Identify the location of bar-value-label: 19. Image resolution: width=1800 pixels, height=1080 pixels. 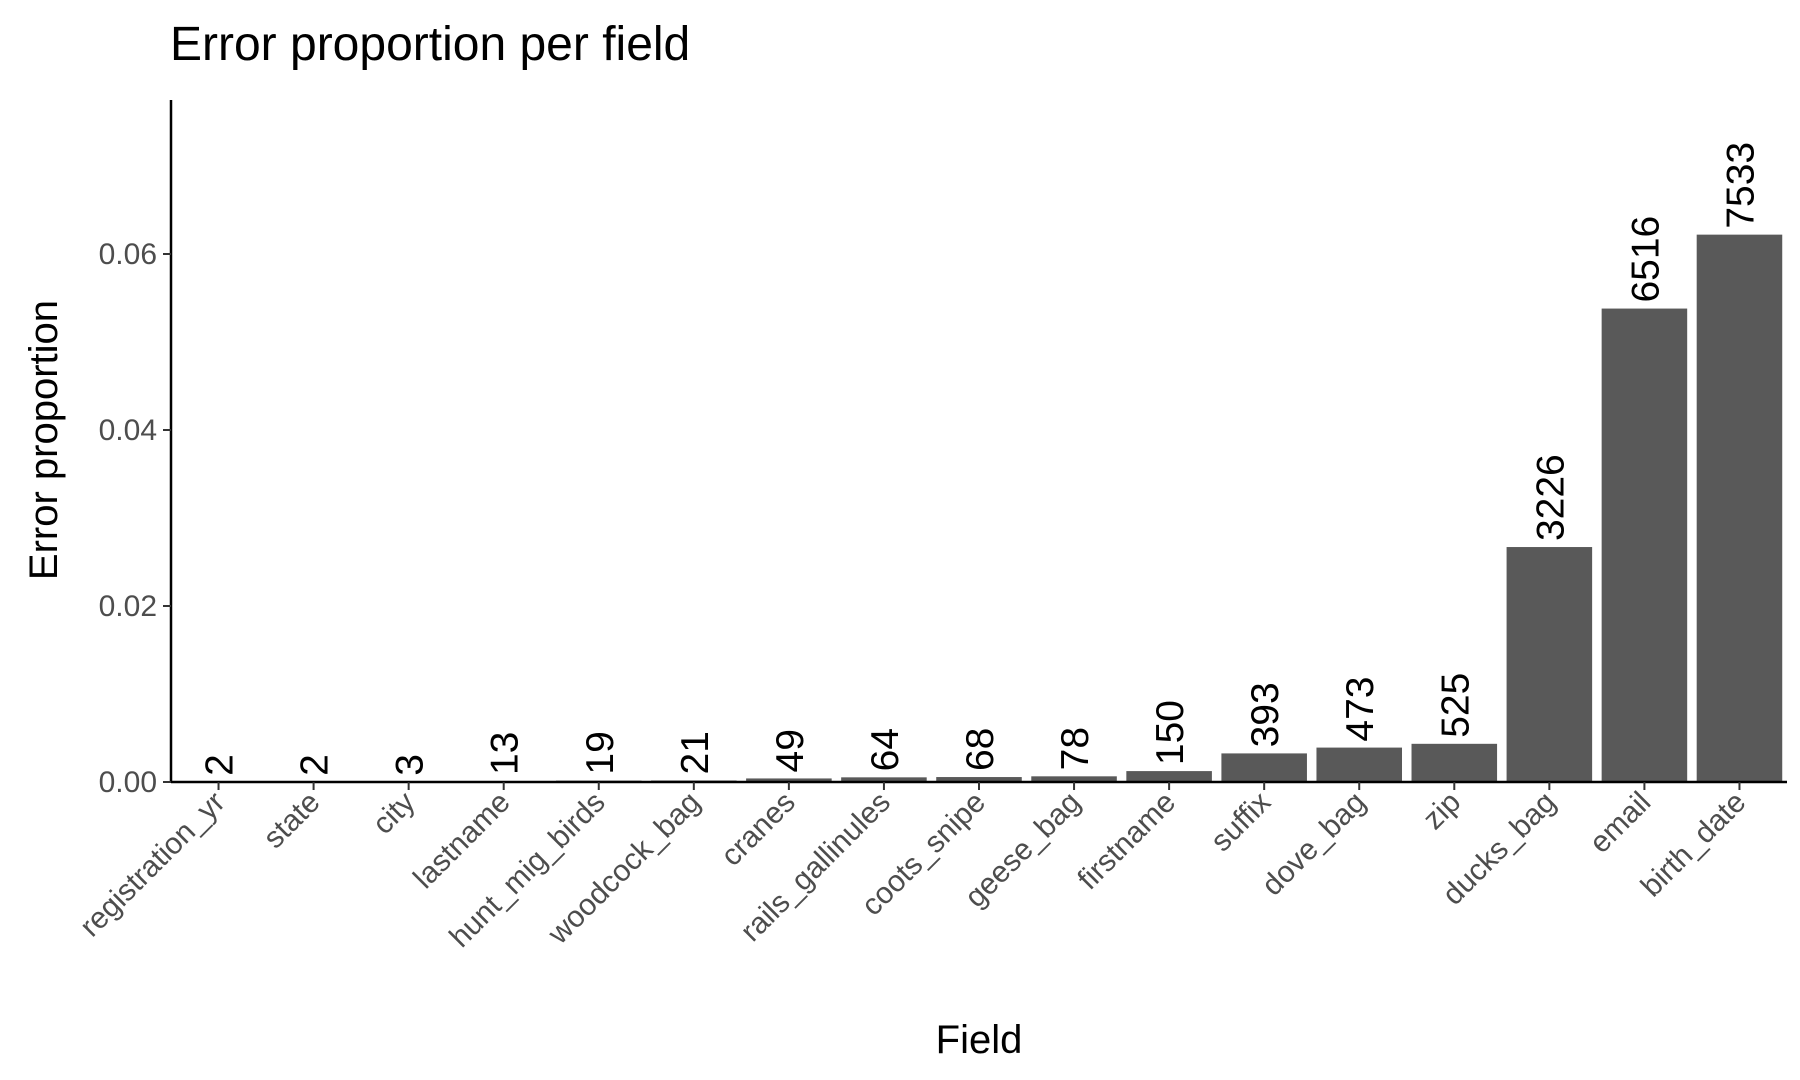
(600, 752).